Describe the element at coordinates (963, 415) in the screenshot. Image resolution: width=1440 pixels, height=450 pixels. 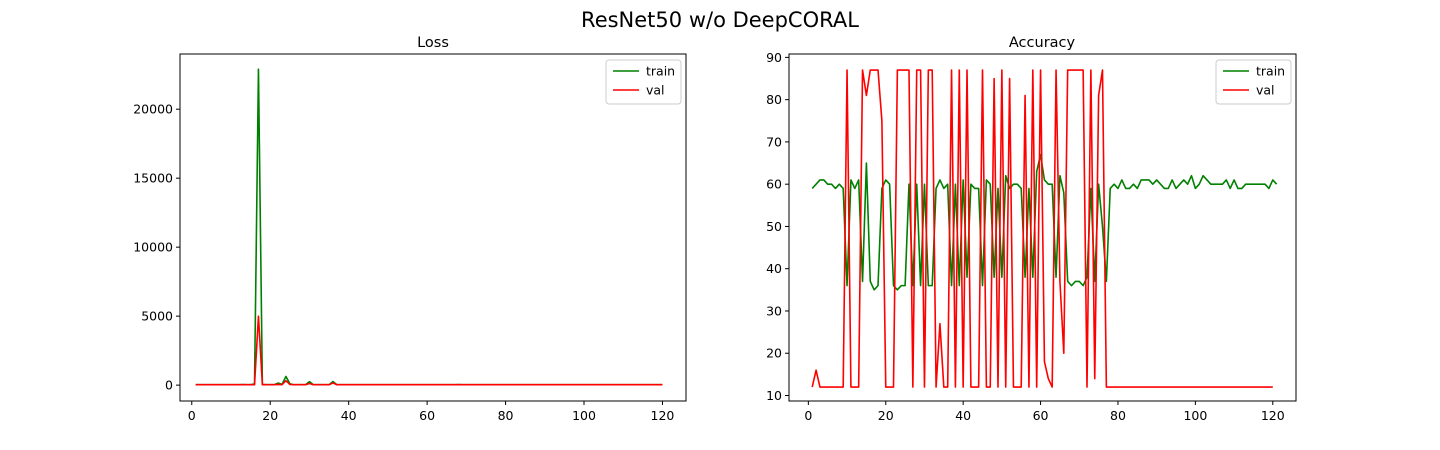
I see `accuracy-x-tick-label: 40` at that location.